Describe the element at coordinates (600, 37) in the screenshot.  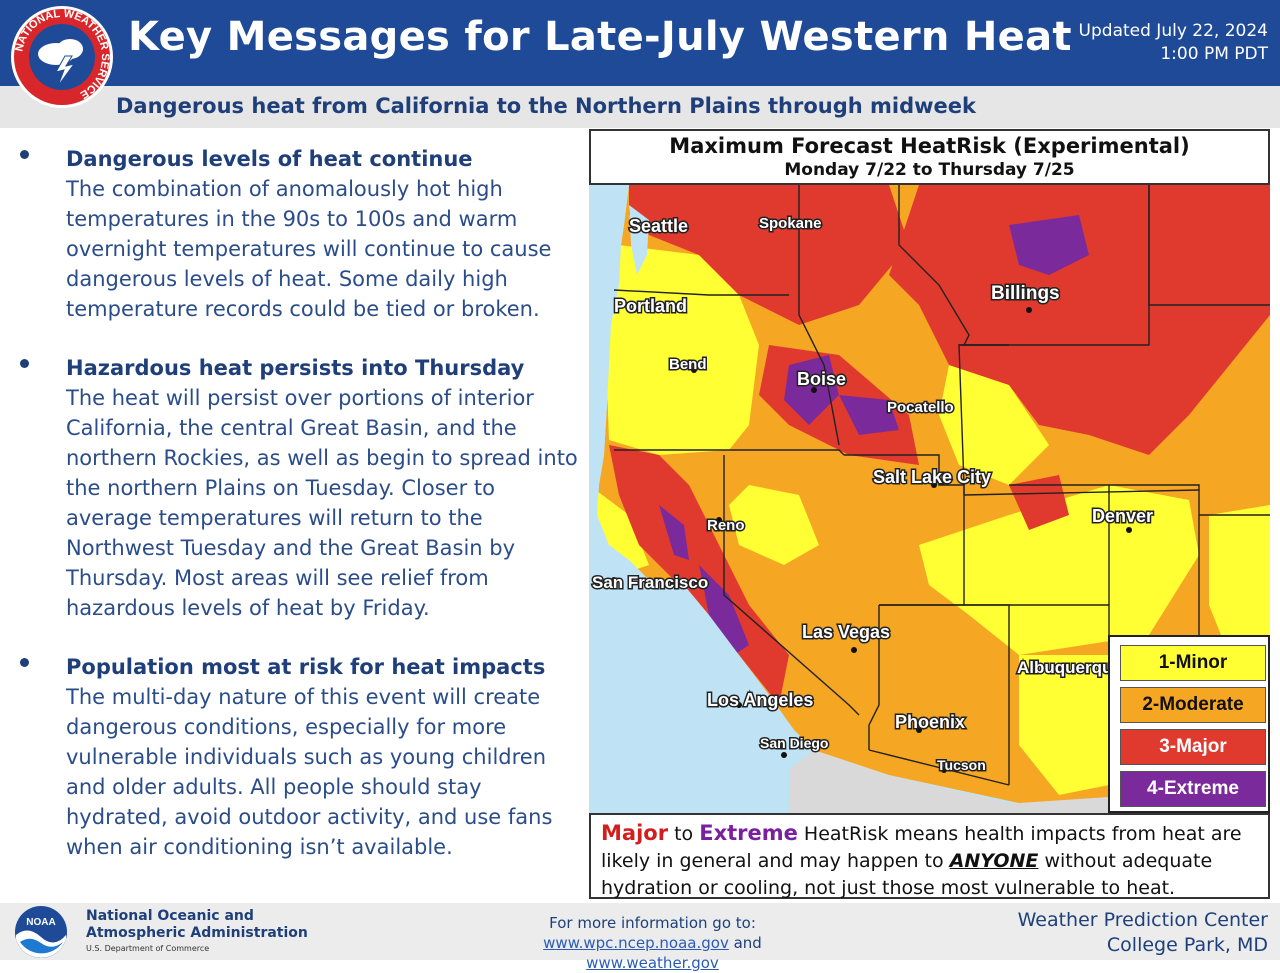
I see `page-title: Key Messages for Late-July Western Heat` at that location.